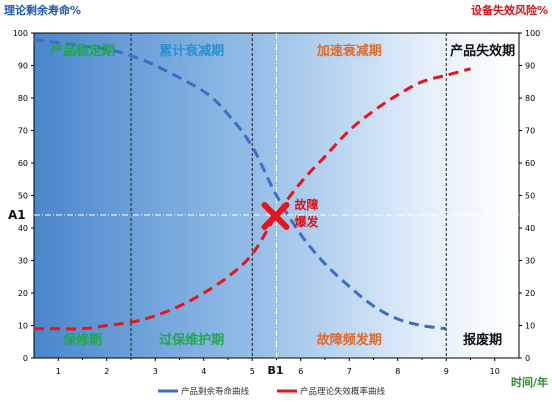  What do you see at coordinates (530, 228) in the screenshot?
I see `y-tick-label-right: 40` at bounding box center [530, 228].